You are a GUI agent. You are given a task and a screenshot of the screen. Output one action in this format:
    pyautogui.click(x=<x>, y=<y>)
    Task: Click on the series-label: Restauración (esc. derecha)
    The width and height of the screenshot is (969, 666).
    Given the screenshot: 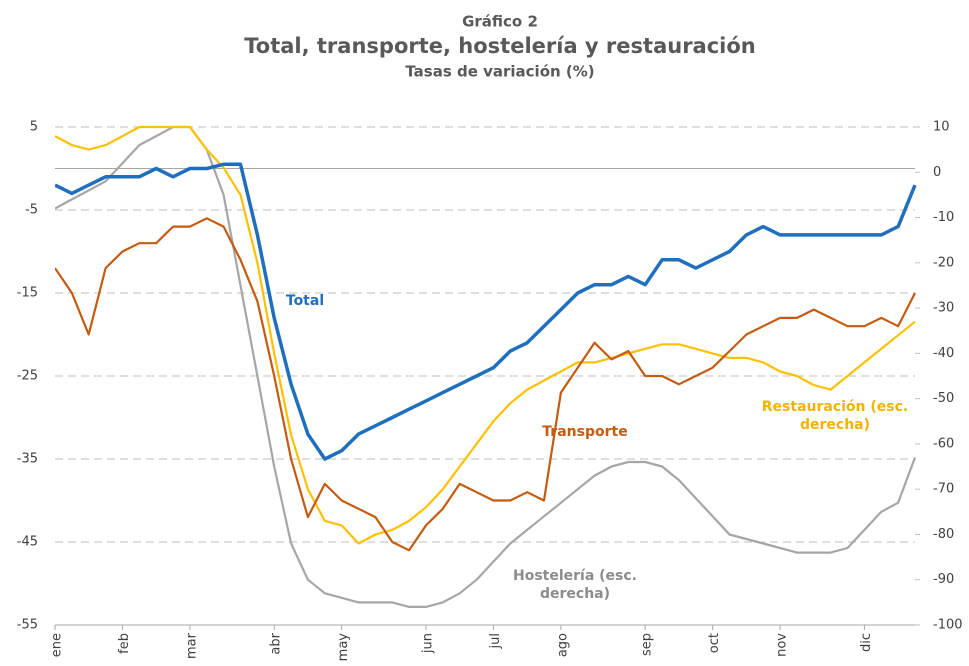 What is the action you would take?
    pyautogui.click(x=835, y=416)
    